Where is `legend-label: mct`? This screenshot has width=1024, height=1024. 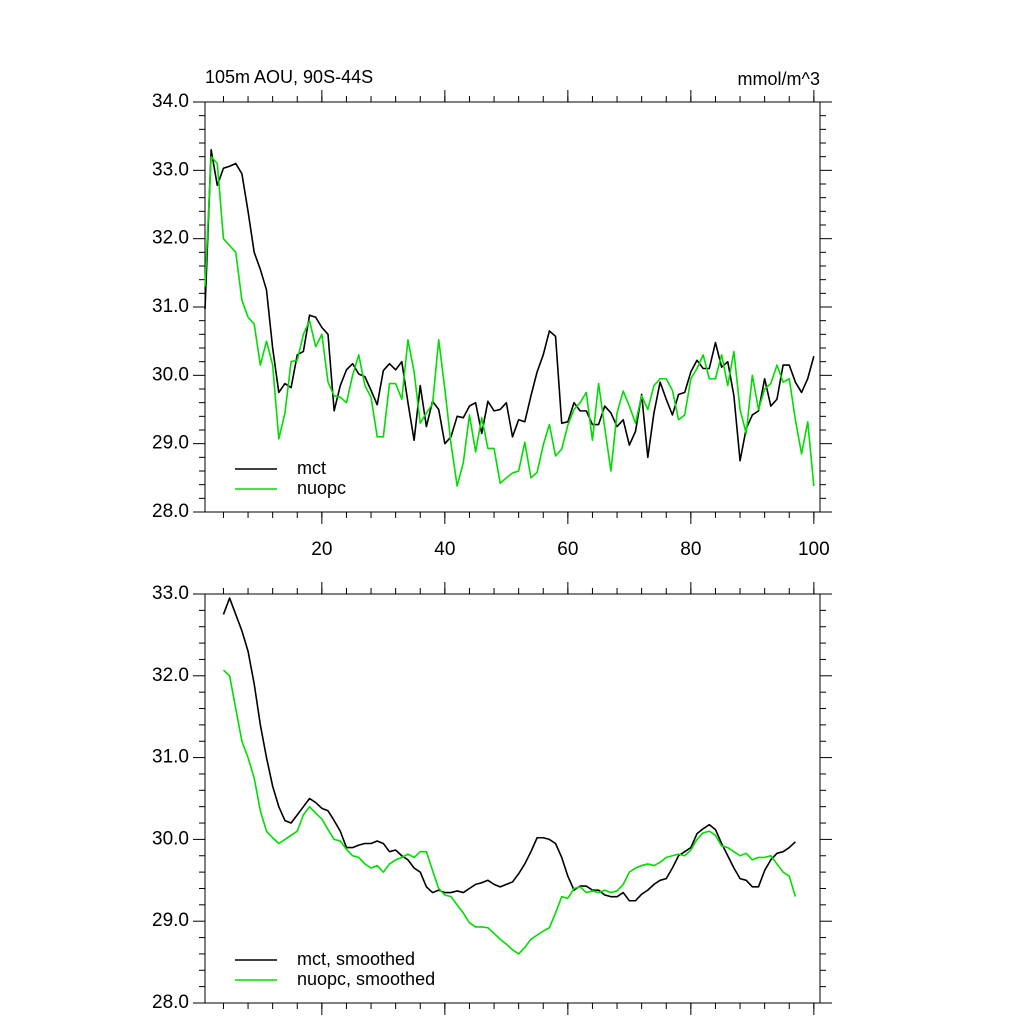 legend-label: mct is located at coordinates (311, 468).